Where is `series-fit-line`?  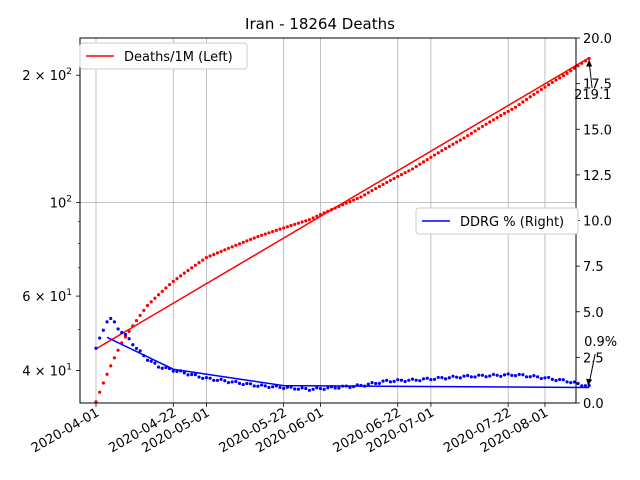
series-fit-line is located at coordinates (348, 362).